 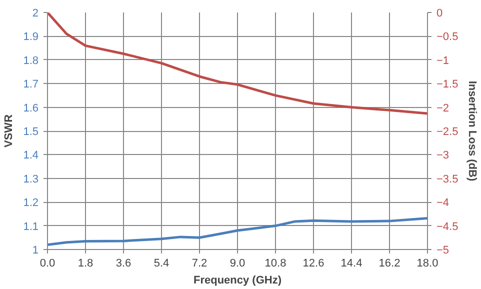 What do you see at coordinates (31, 37) in the screenshot?
I see `y-tick-label: 1.9` at bounding box center [31, 37].